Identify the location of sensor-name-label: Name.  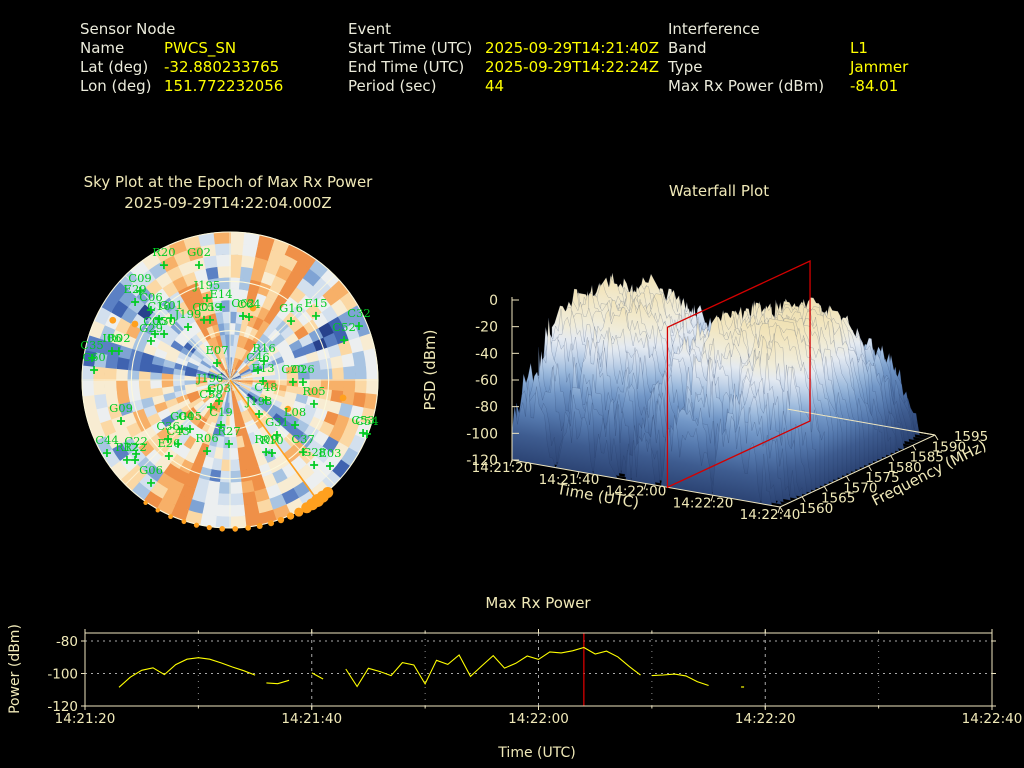
(102, 48).